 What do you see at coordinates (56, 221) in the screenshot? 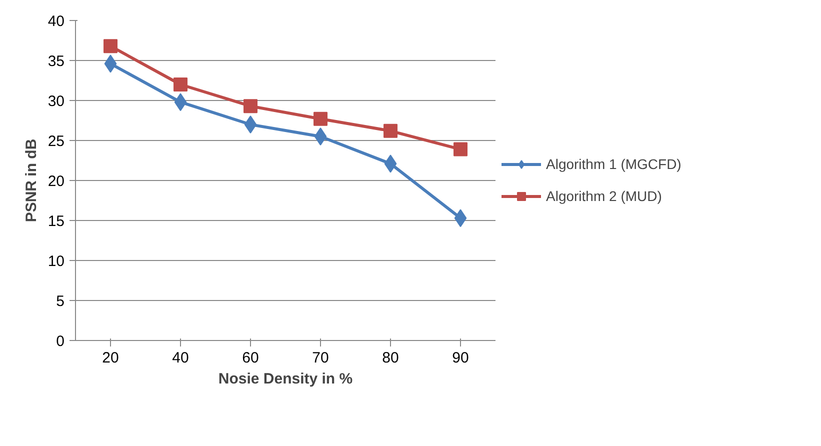
I see `y-tick-label: 15` at bounding box center [56, 221].